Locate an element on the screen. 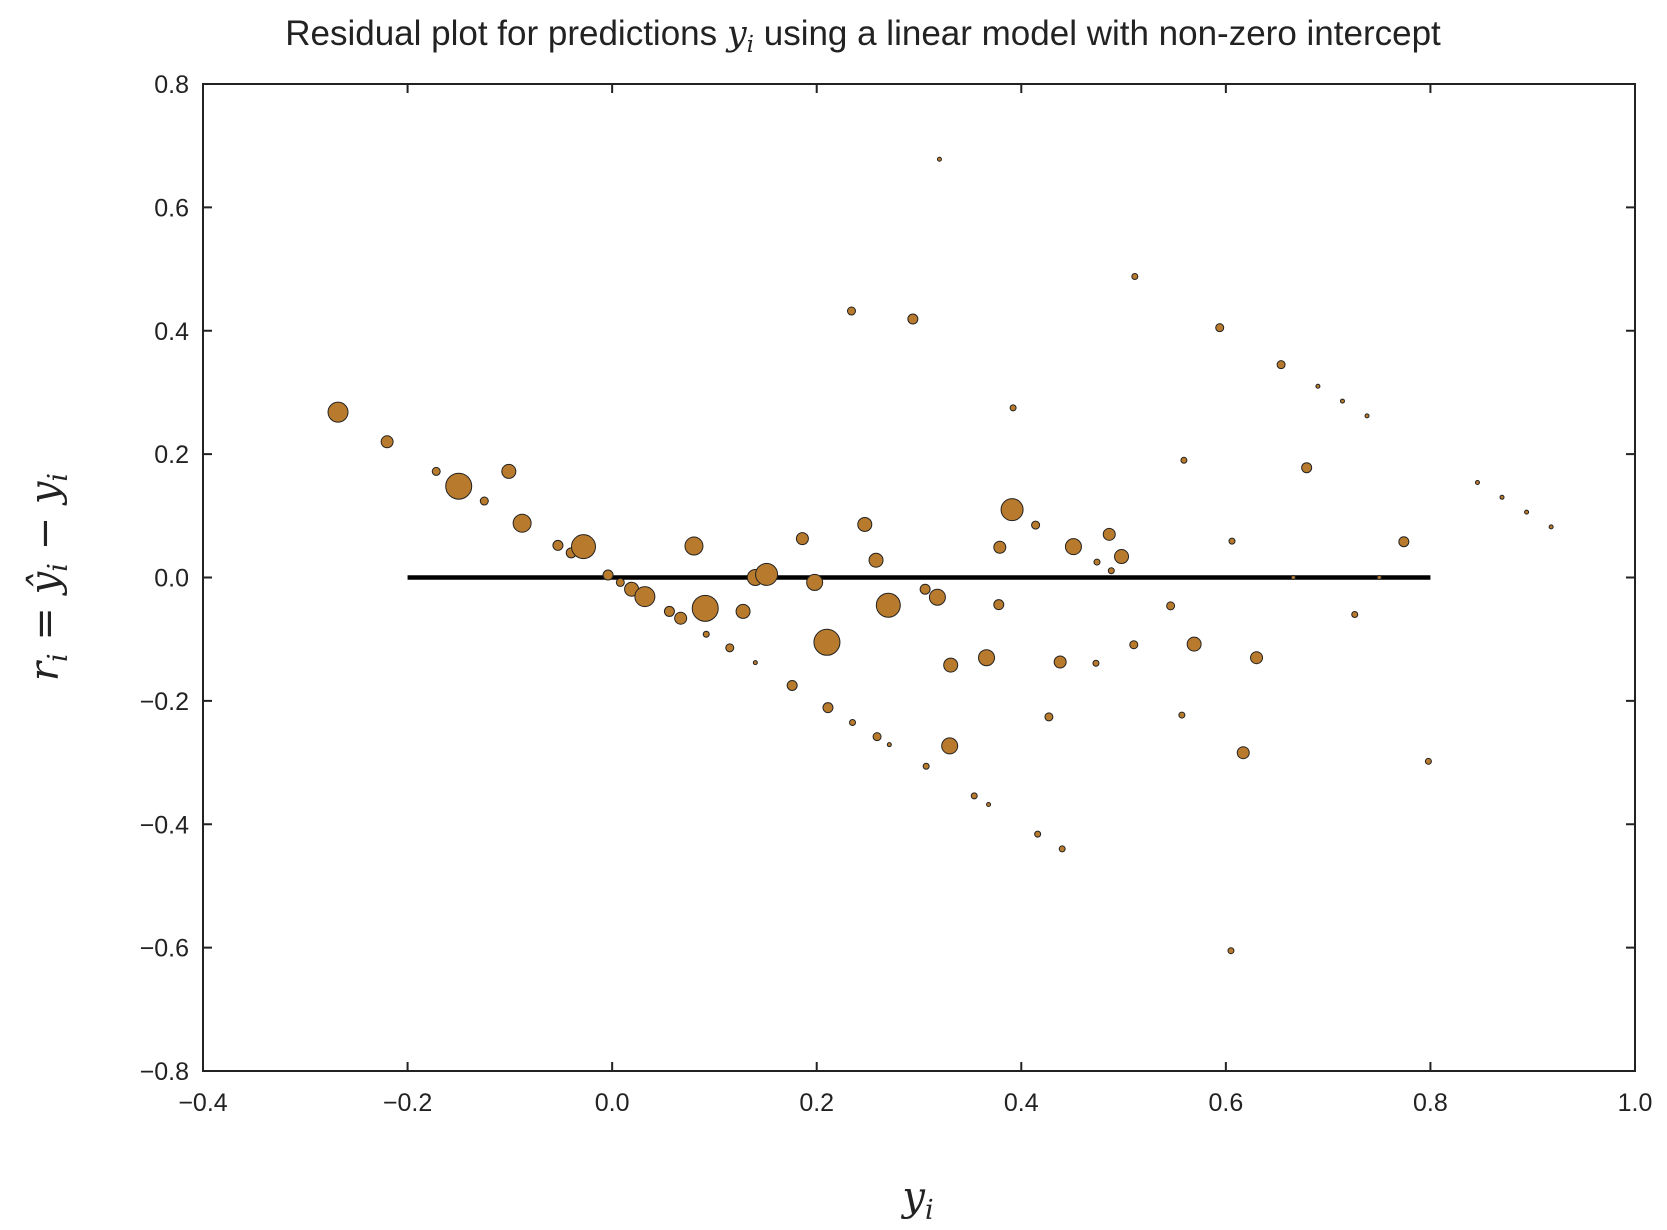  x-tick-label: −0.4 is located at coordinates (202, 1103).